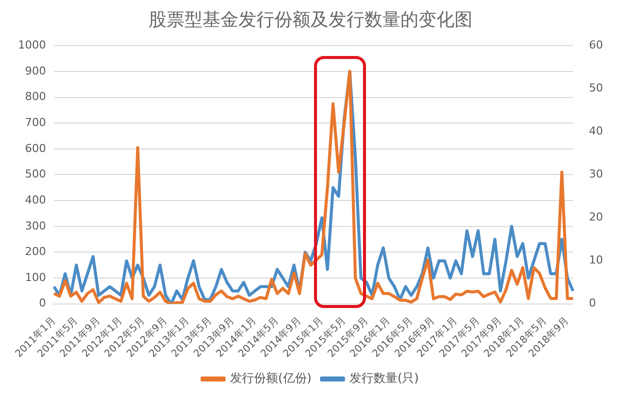 Image resolution: width=621 pixels, height=399 pixels. What do you see at coordinates (32, 45) in the screenshot?
I see `y-tick-label: 1000` at bounding box center [32, 45].